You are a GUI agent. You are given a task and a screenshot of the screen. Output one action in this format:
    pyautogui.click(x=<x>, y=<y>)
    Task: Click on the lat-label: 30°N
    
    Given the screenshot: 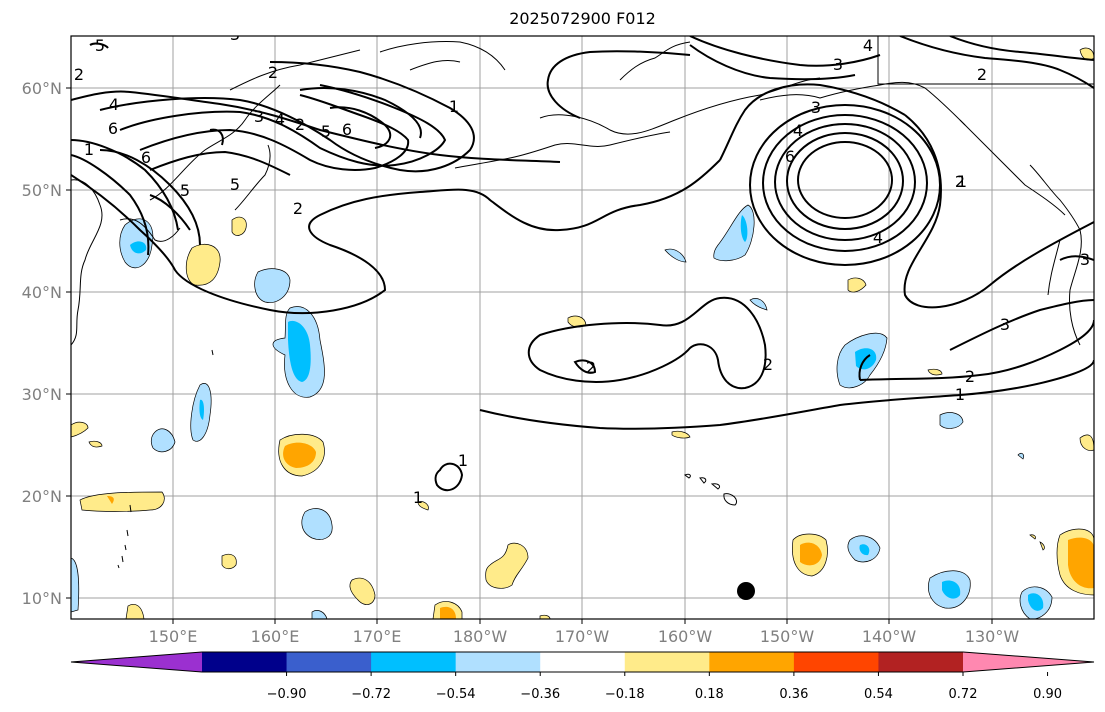 What is the action you would take?
    pyautogui.click(x=42, y=394)
    